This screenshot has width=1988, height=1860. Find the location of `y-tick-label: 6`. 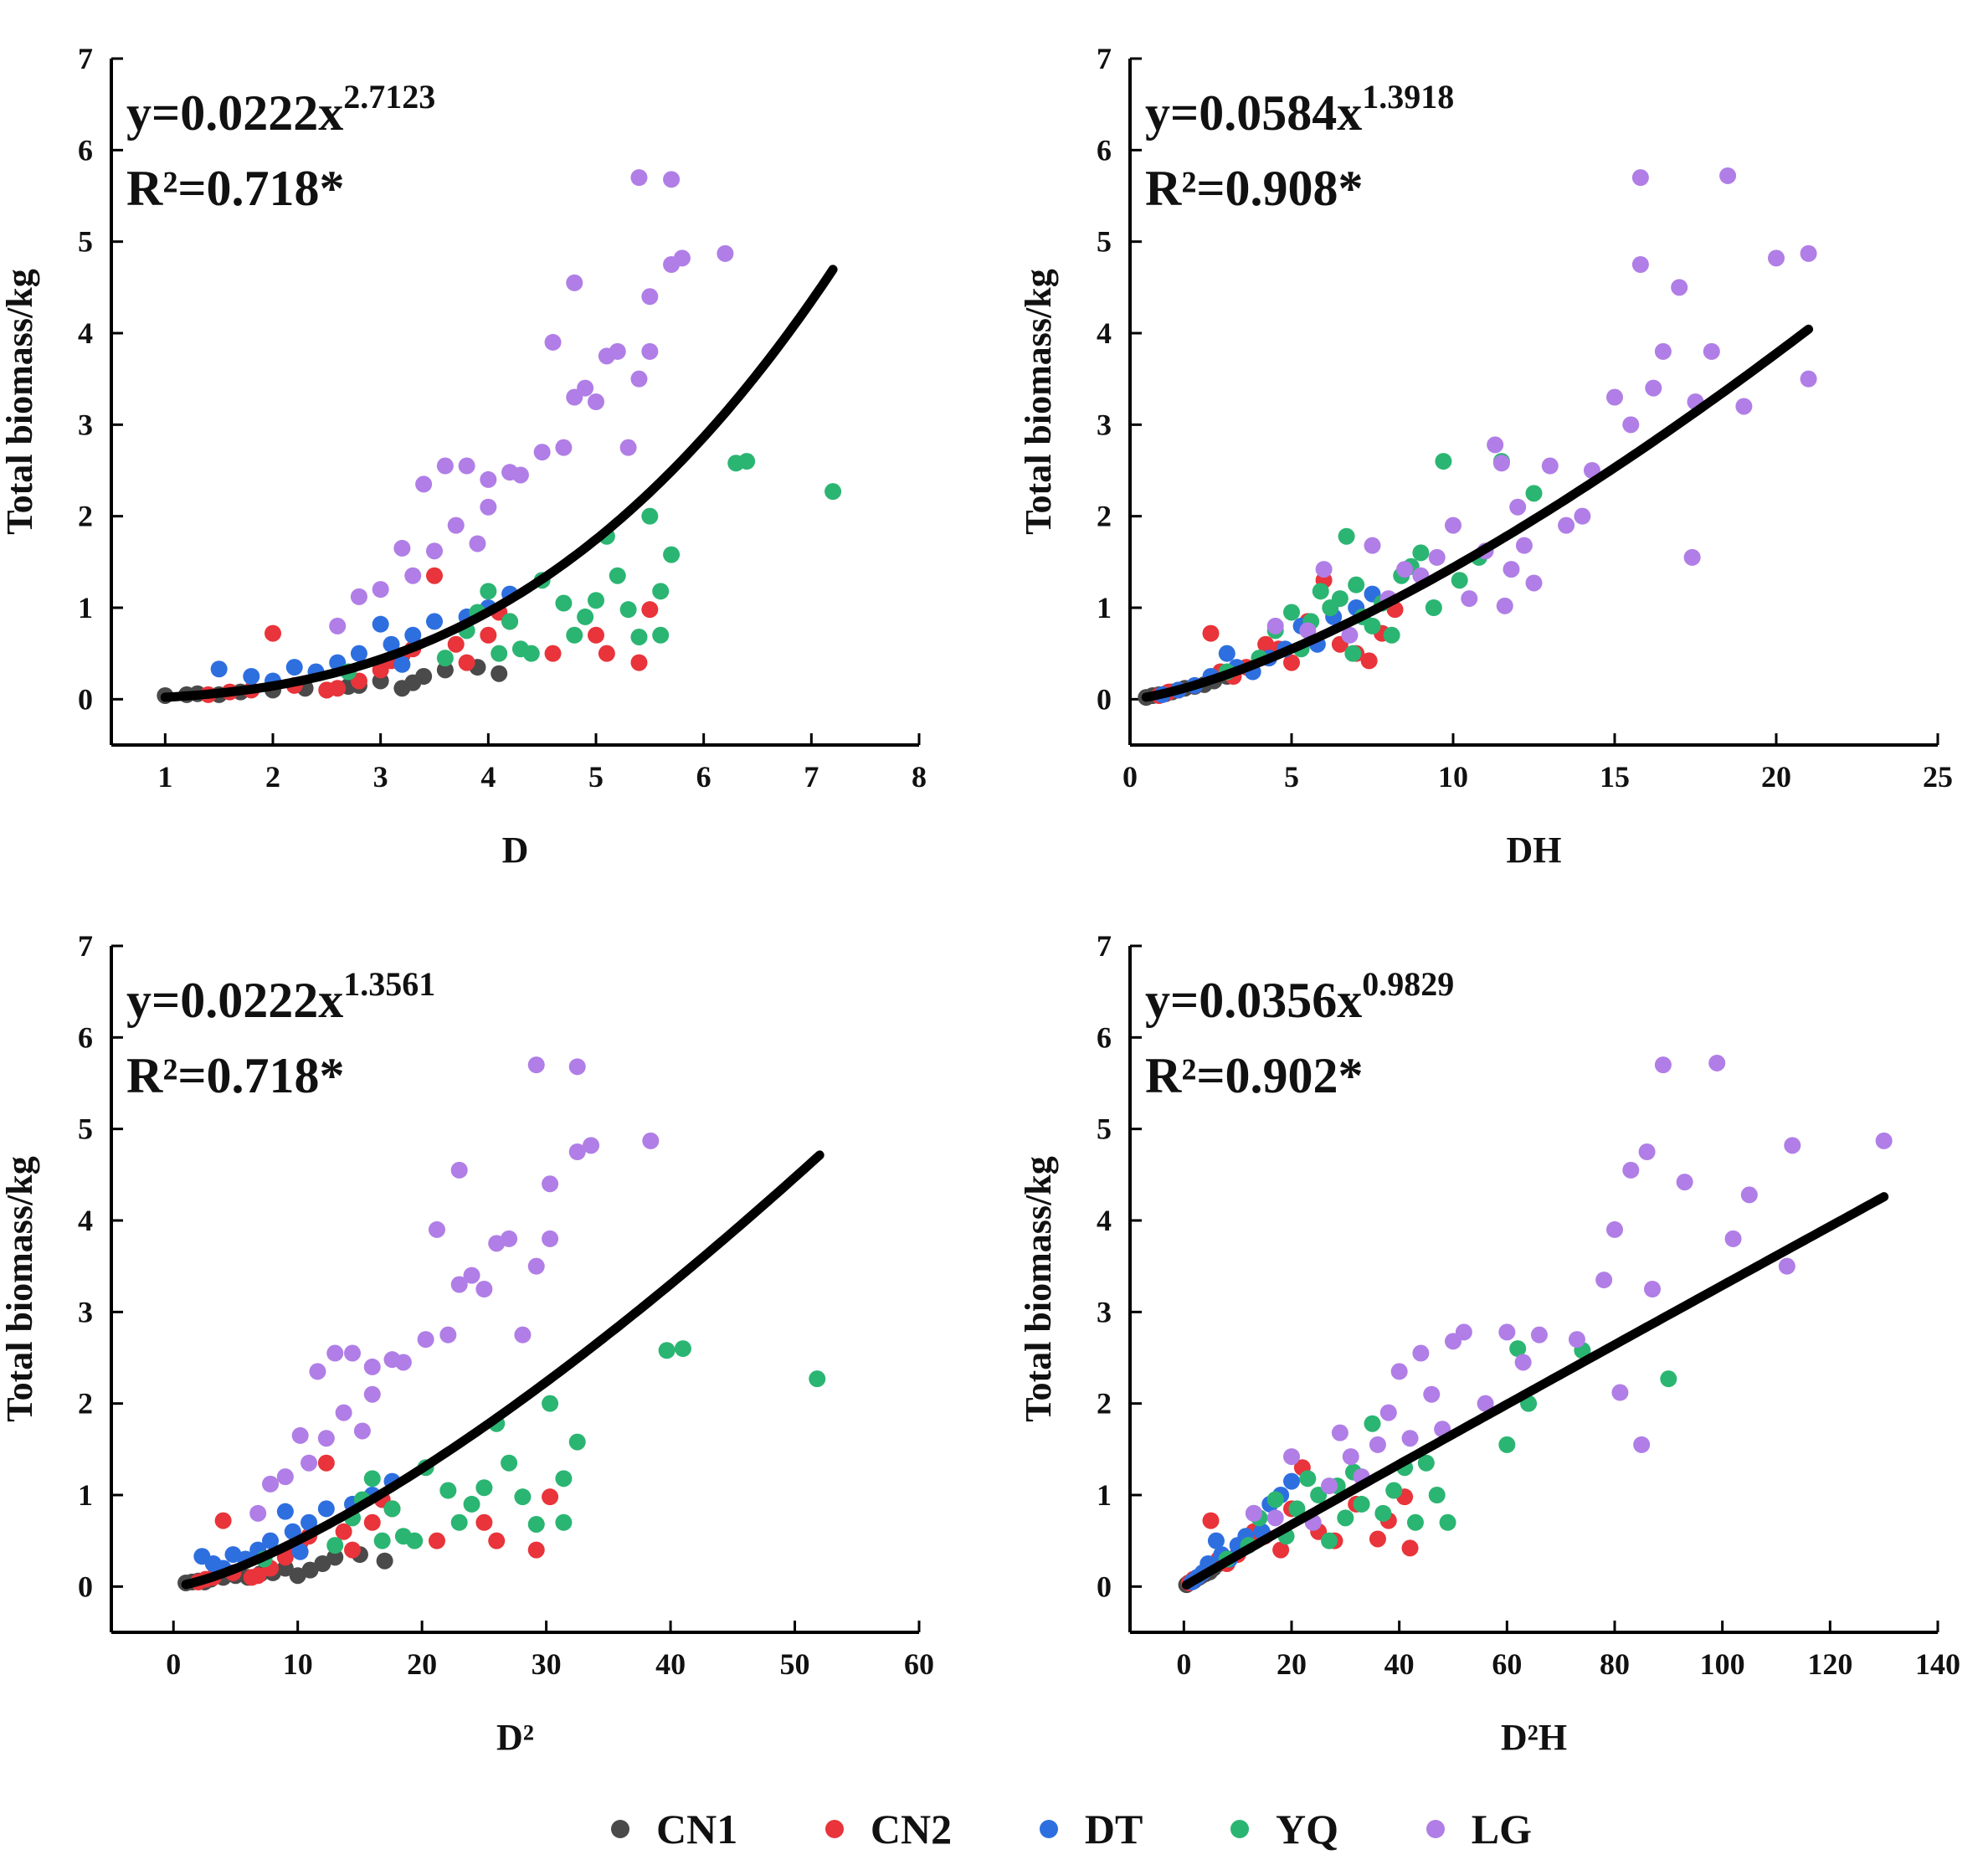

y-tick-label: 6 is located at coordinates (85, 1037).